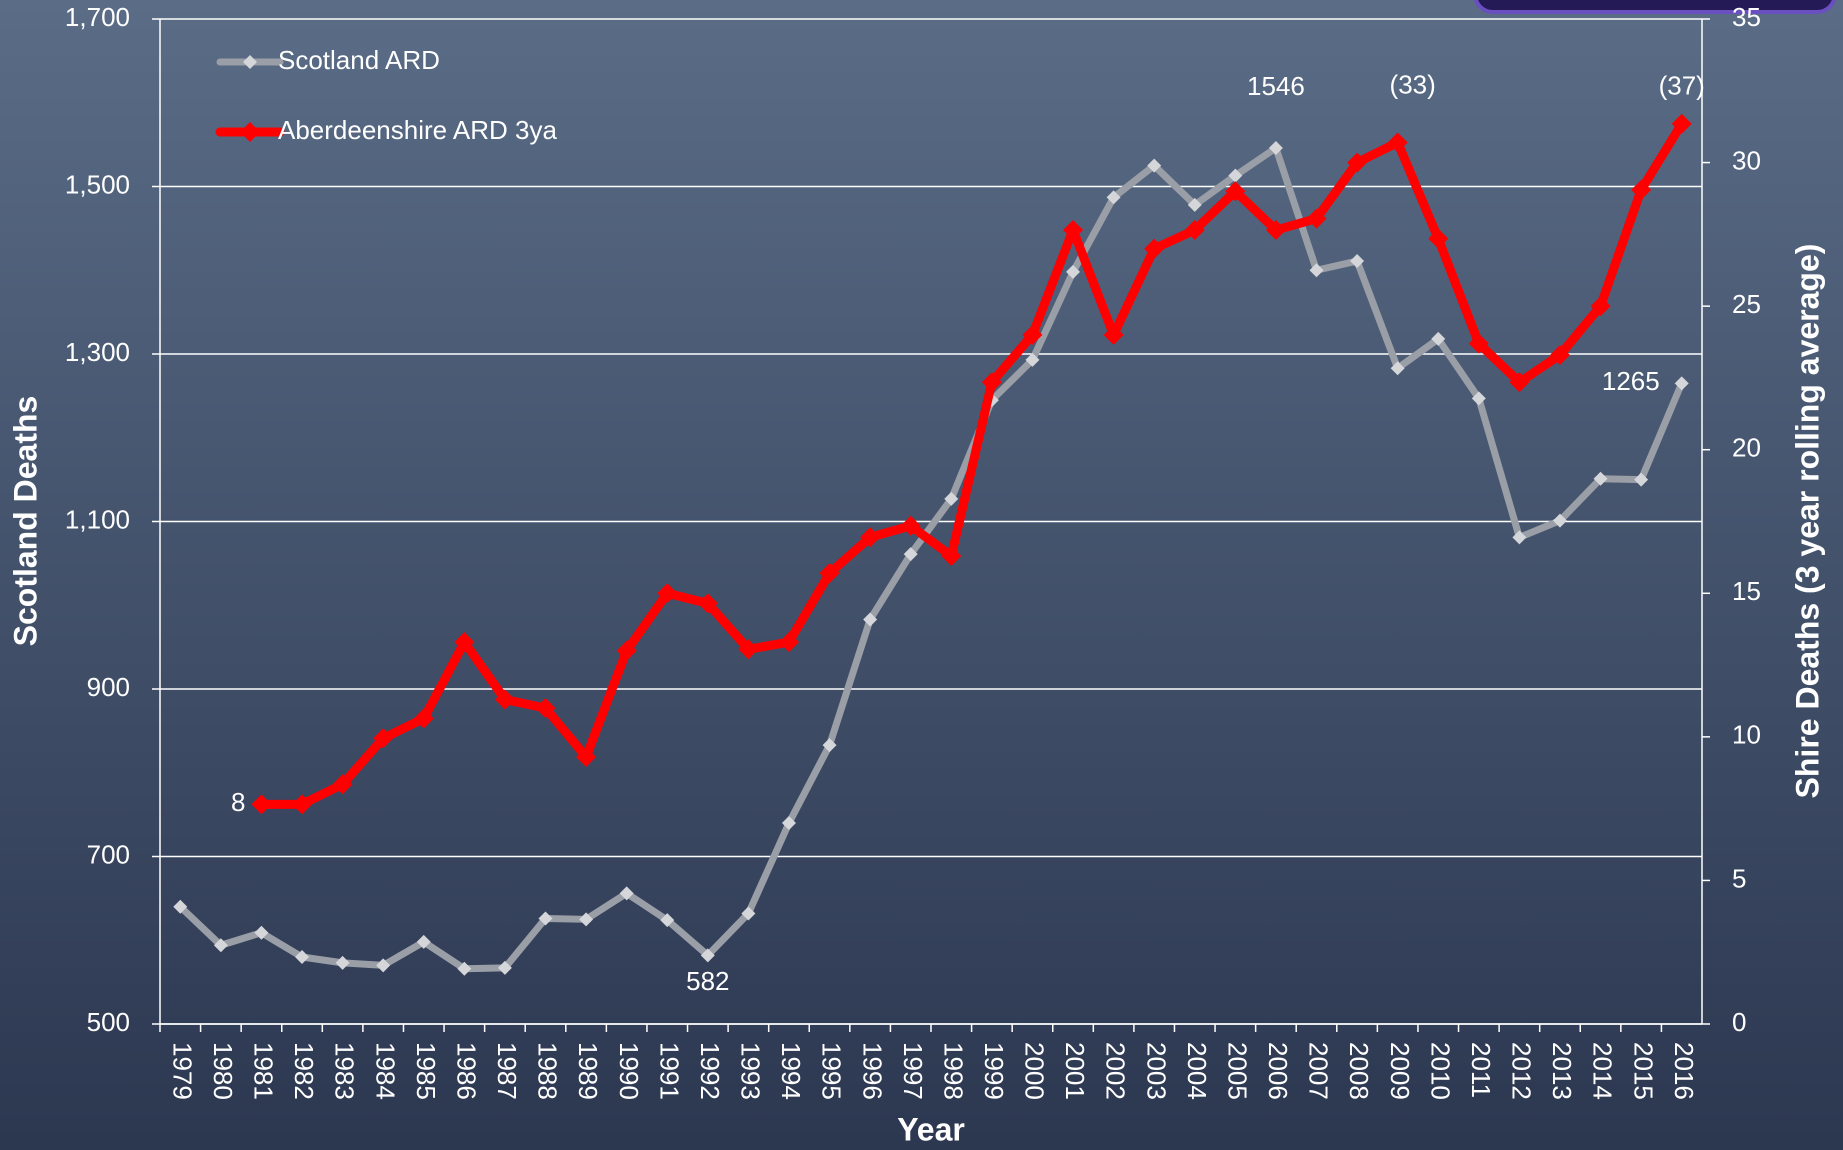 The width and height of the screenshot is (1843, 1150). What do you see at coordinates (1359, 1071) in the screenshot?
I see `x-tick-label: 2008` at bounding box center [1359, 1071].